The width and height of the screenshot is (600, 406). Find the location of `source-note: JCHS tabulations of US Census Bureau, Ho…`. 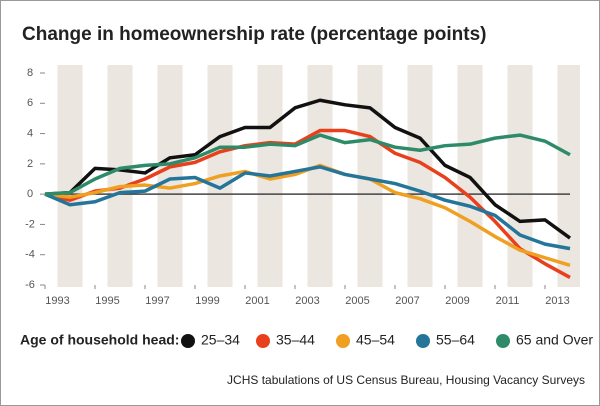

source-note: JCHS tabulations of US Census Bureau, Ho… is located at coordinates (406, 380).